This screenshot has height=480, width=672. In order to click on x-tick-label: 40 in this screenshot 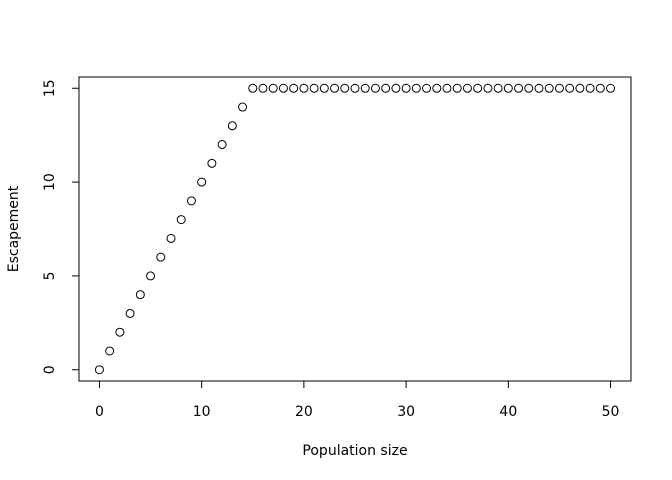, I will do `click(508, 412)`.